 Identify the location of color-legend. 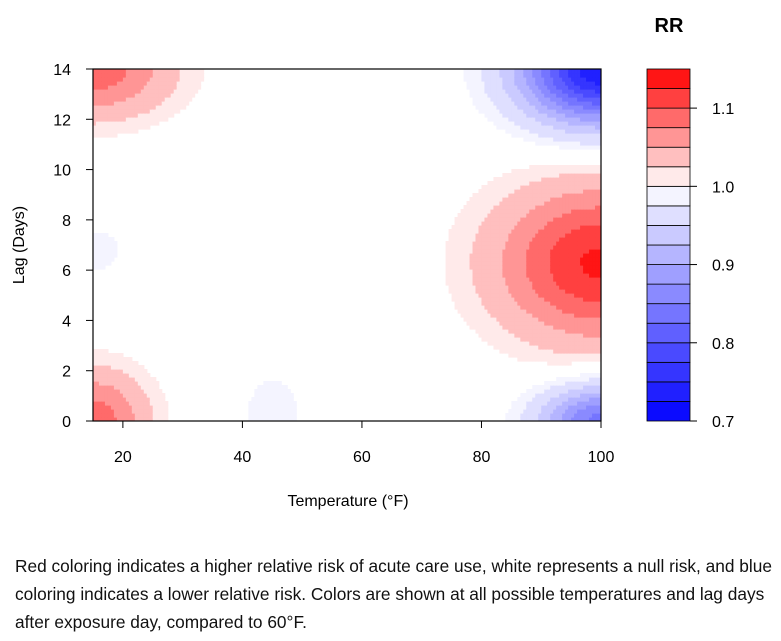
(668, 245).